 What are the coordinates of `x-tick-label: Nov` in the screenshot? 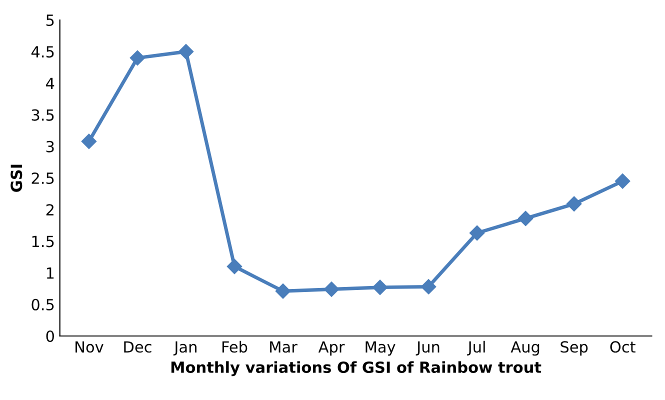 It's located at (90, 347).